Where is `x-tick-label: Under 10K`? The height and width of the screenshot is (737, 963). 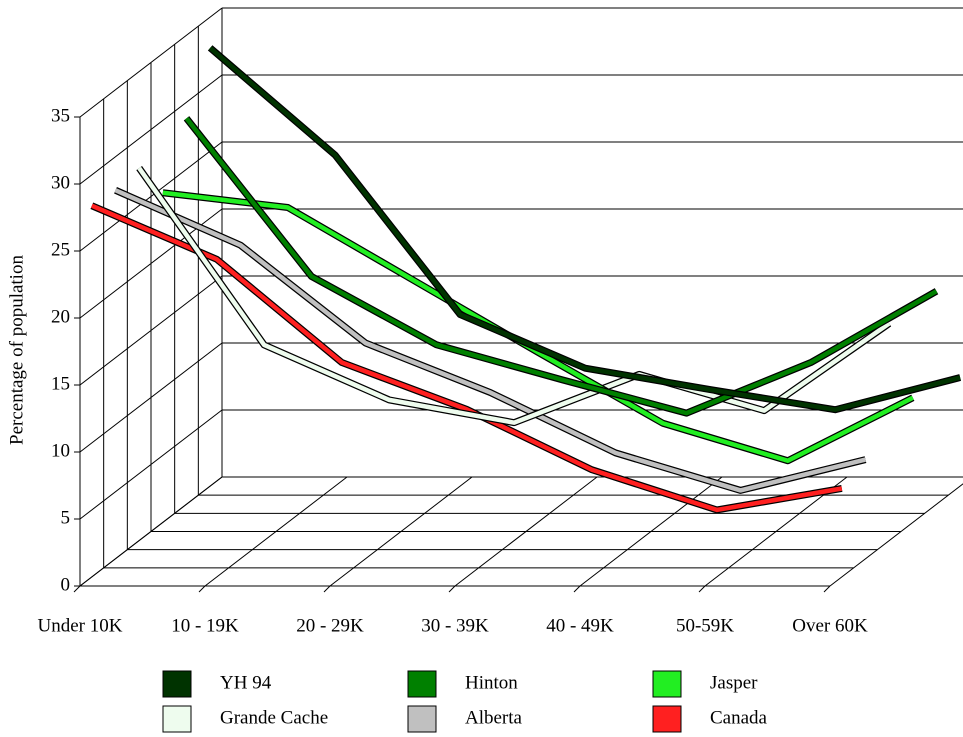 x-tick-label: Under 10K is located at coordinates (80, 625).